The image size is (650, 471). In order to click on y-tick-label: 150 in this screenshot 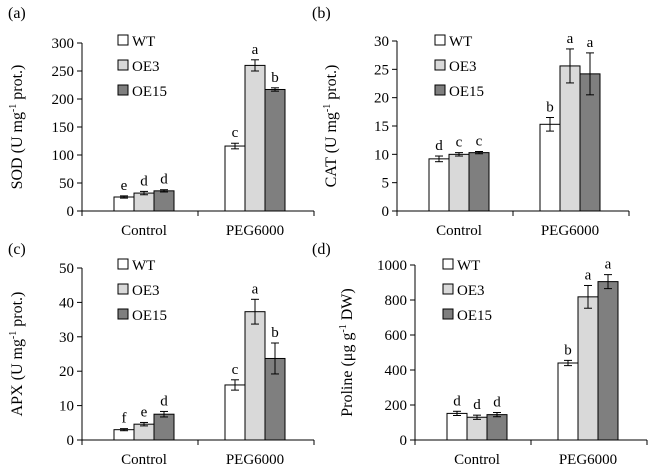, I will do `click(63, 128)`.